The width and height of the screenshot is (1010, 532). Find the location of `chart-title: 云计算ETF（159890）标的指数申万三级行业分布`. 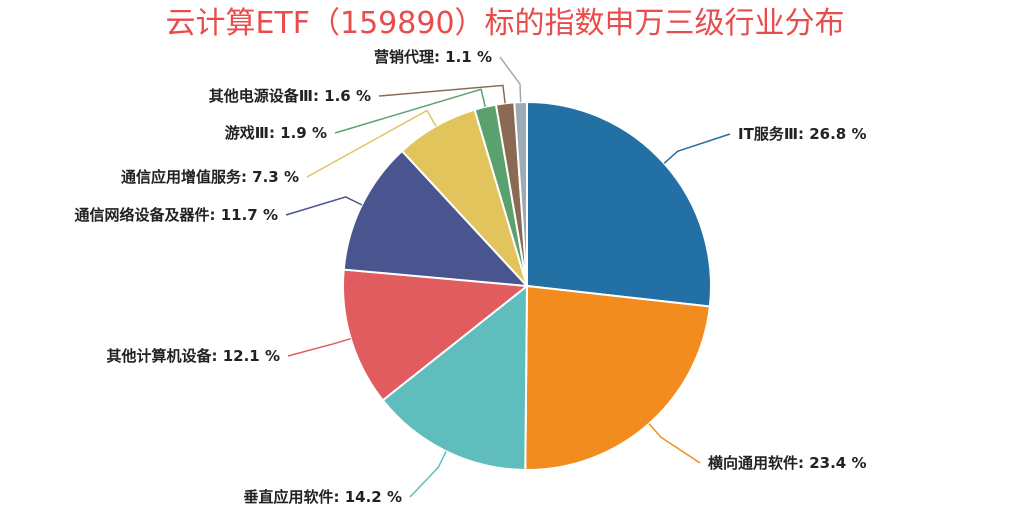

chart-title: 云计算ETF（159890）标的指数申万三级行业分布 is located at coordinates (505, 23).